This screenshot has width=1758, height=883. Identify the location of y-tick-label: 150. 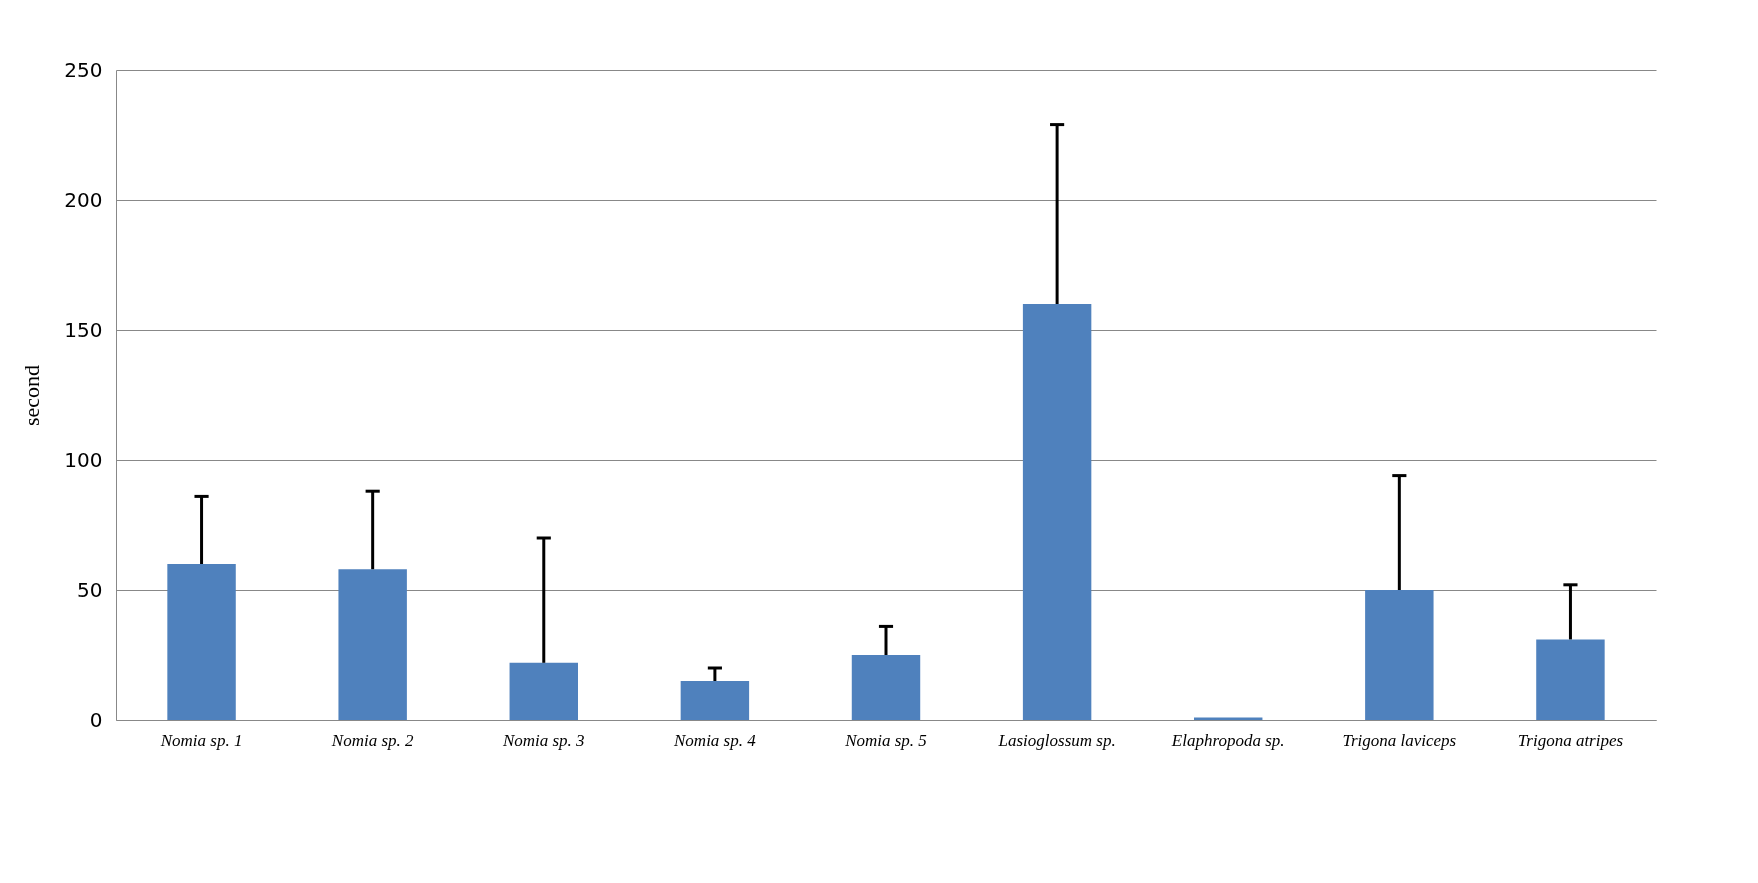
(83, 329).